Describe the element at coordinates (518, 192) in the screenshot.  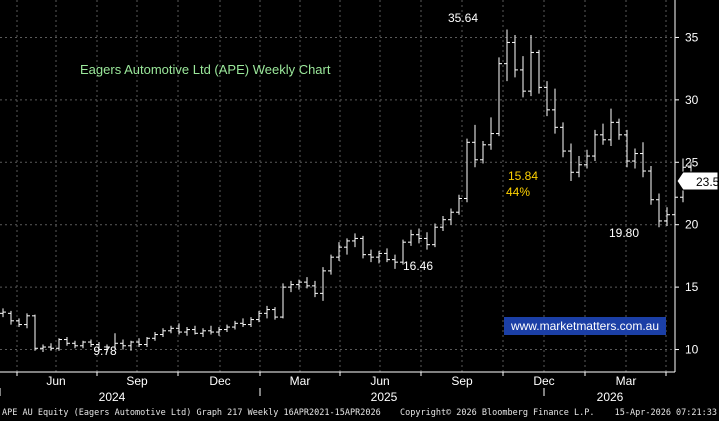
I see `price-annotation: 44%` at that location.